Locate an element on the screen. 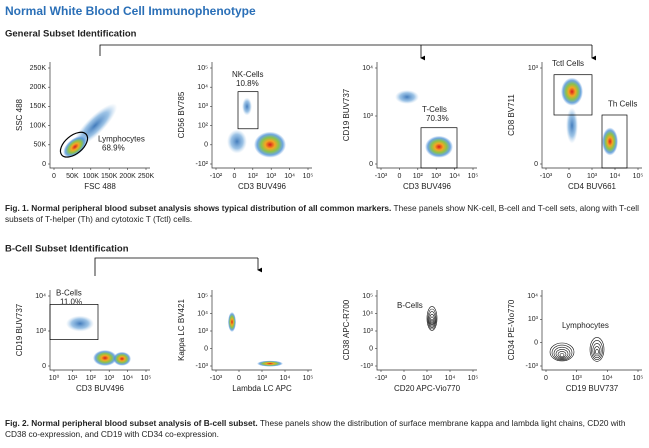  x-axis-label: CD19 BUV737 is located at coordinates (592, 388).